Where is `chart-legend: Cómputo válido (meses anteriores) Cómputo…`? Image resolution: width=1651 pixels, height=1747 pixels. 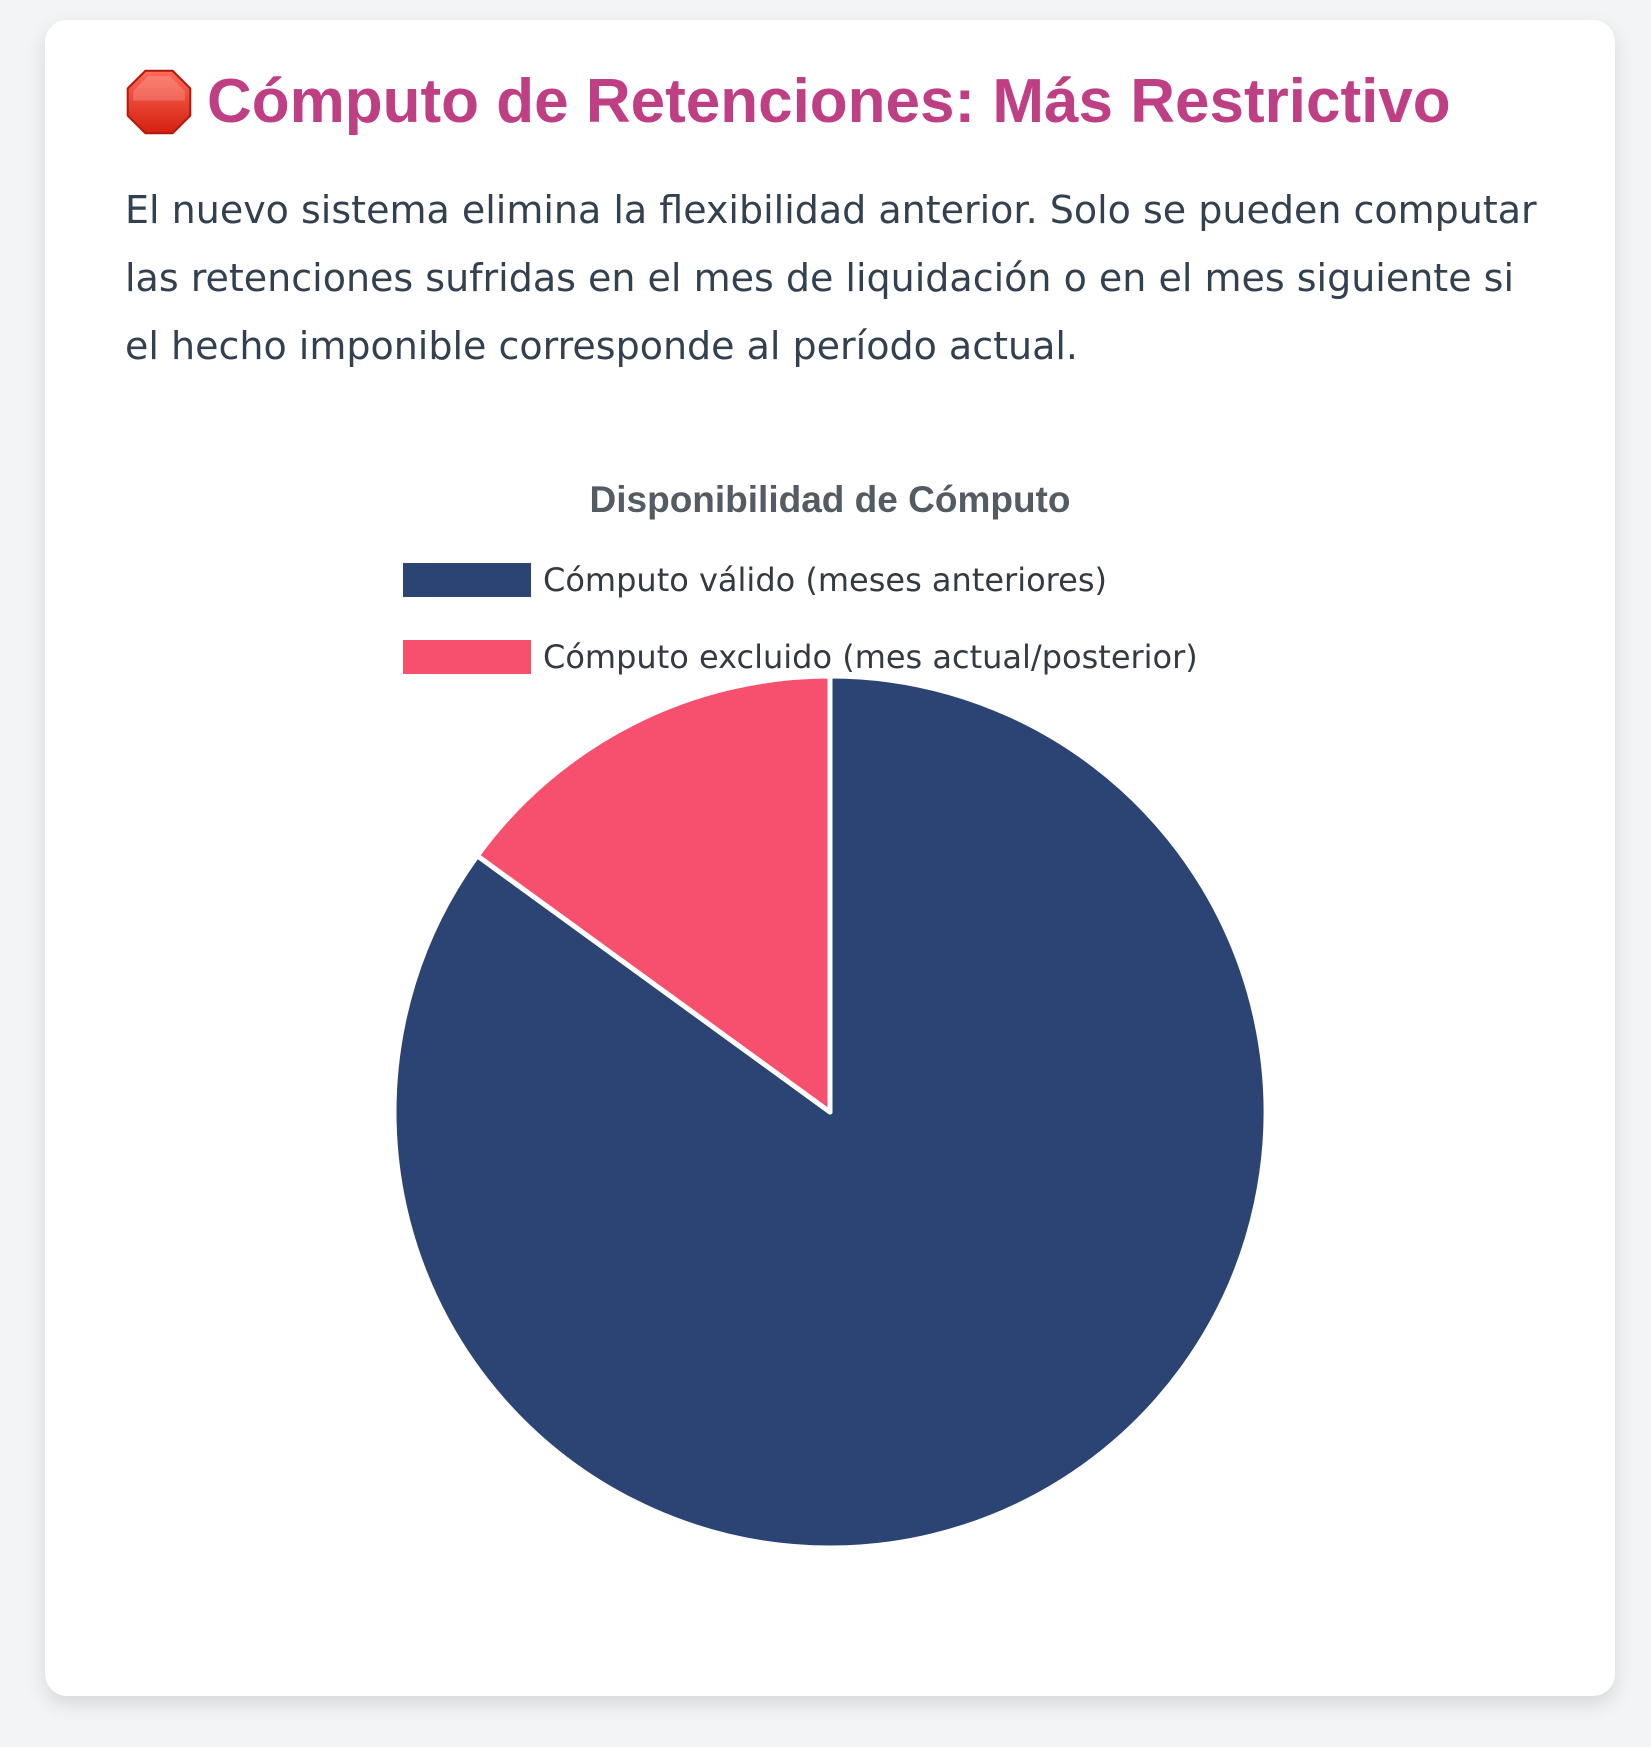 chart-legend: Cómputo válido (meses anteriores) Cómputo… is located at coordinates (800, 618).